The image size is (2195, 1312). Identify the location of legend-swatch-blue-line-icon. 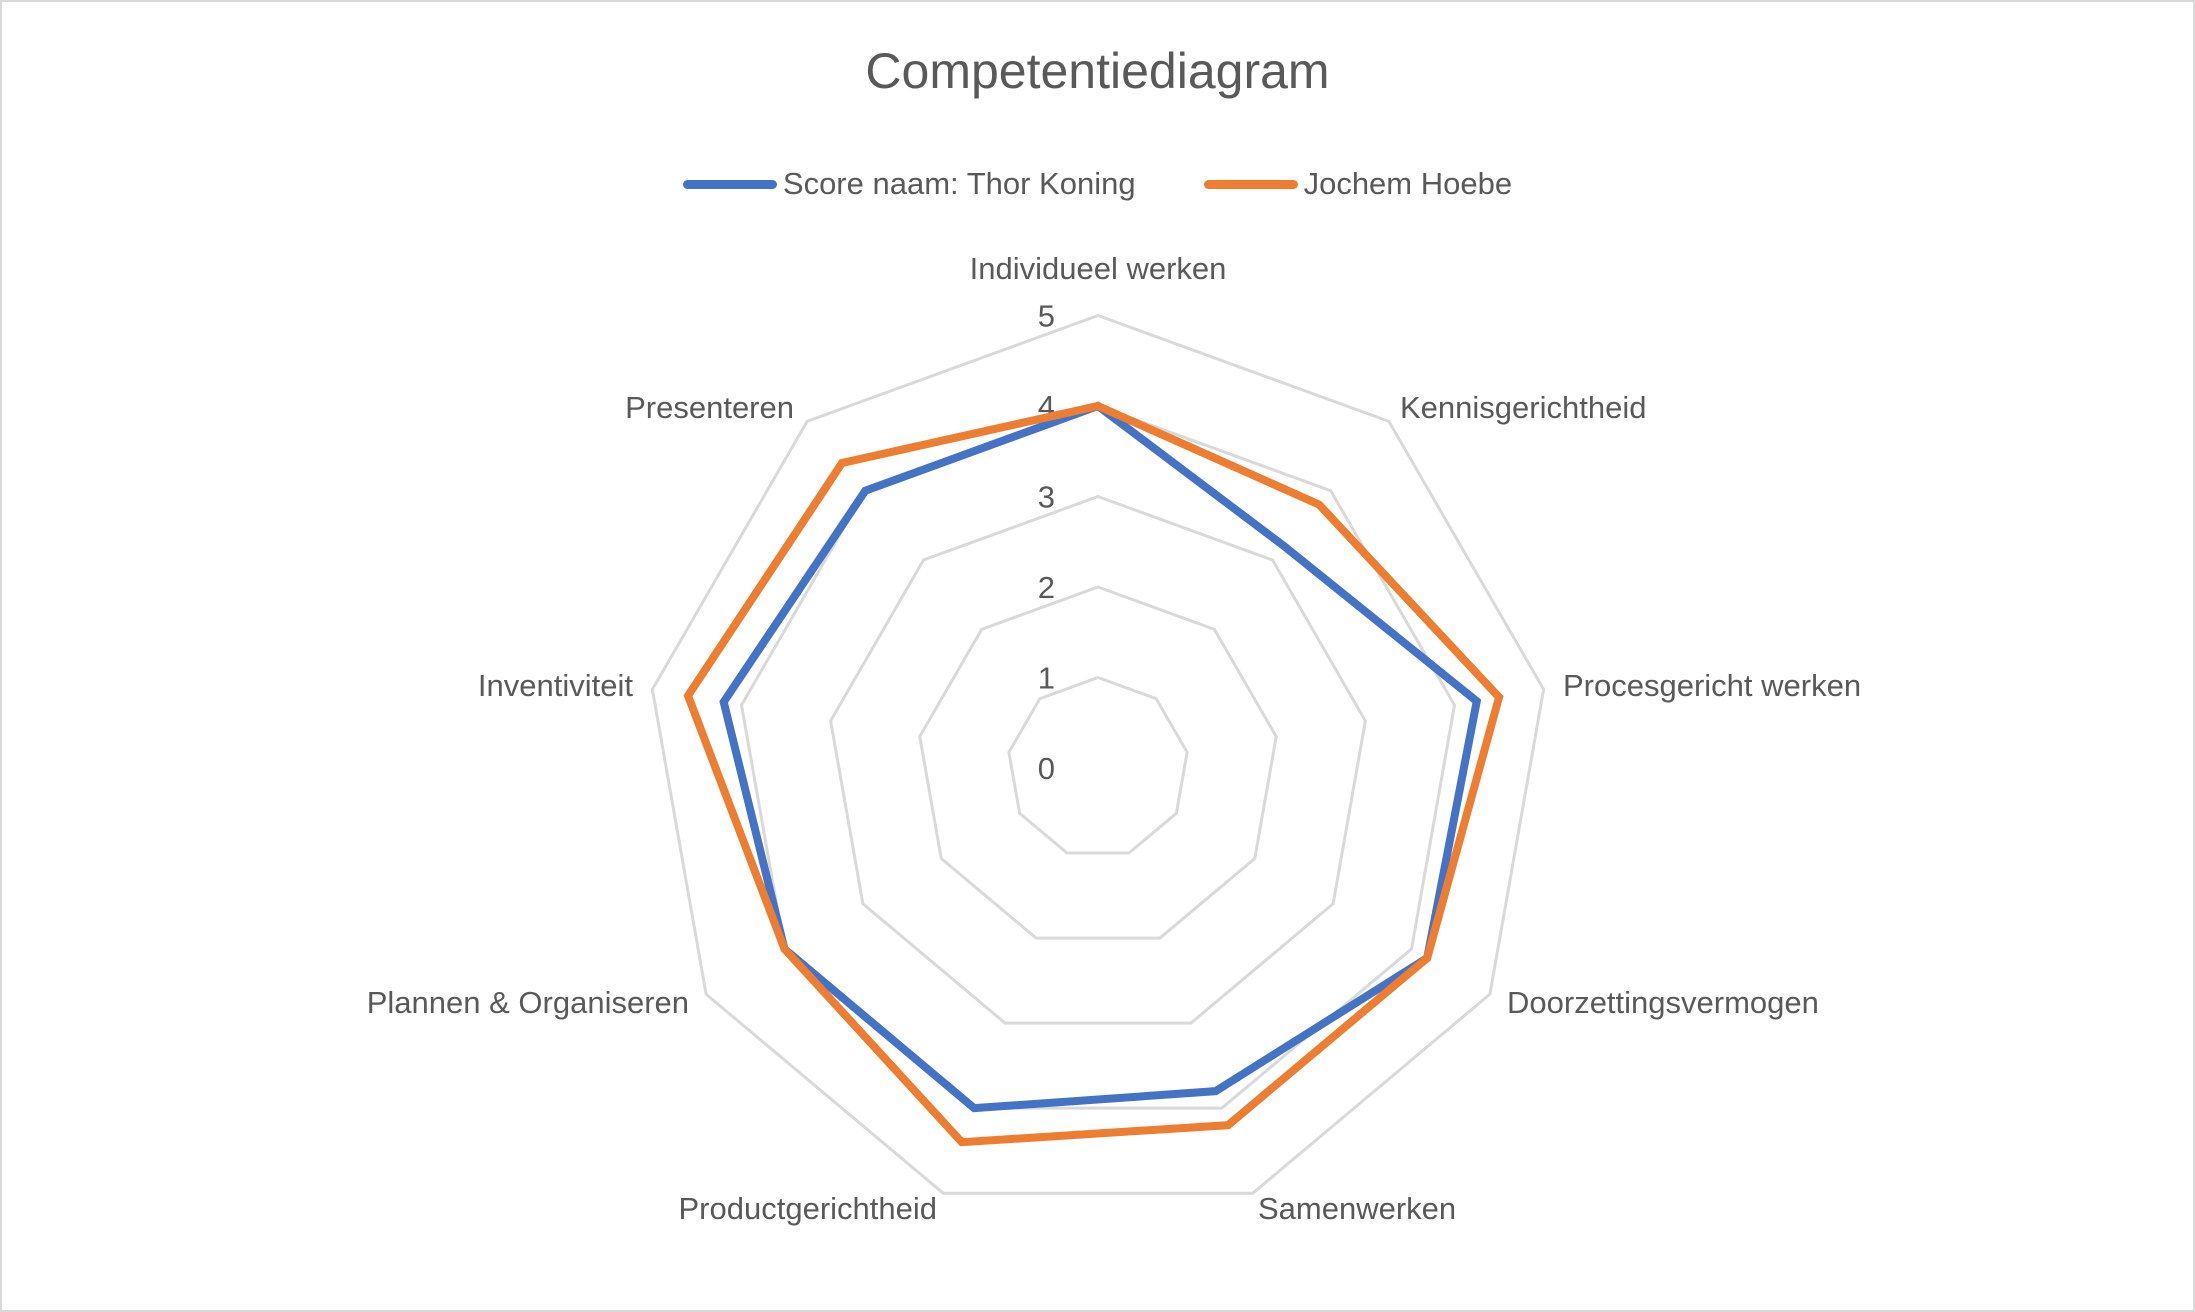
(729, 184).